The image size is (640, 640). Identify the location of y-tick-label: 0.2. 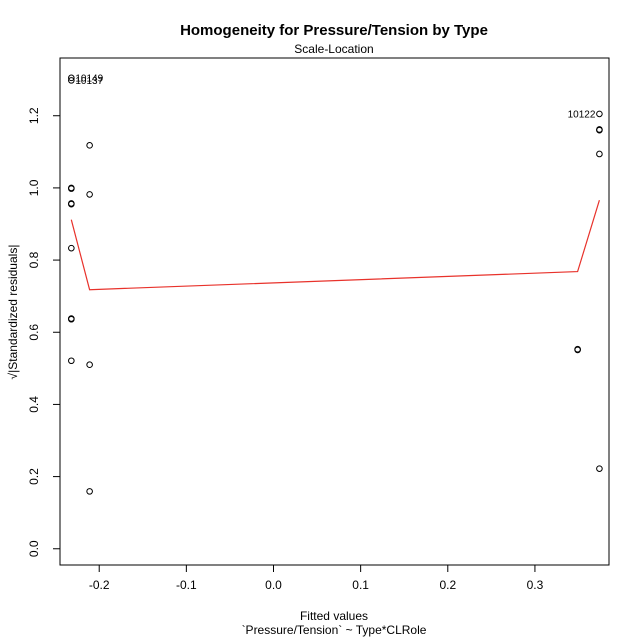
(34, 476).